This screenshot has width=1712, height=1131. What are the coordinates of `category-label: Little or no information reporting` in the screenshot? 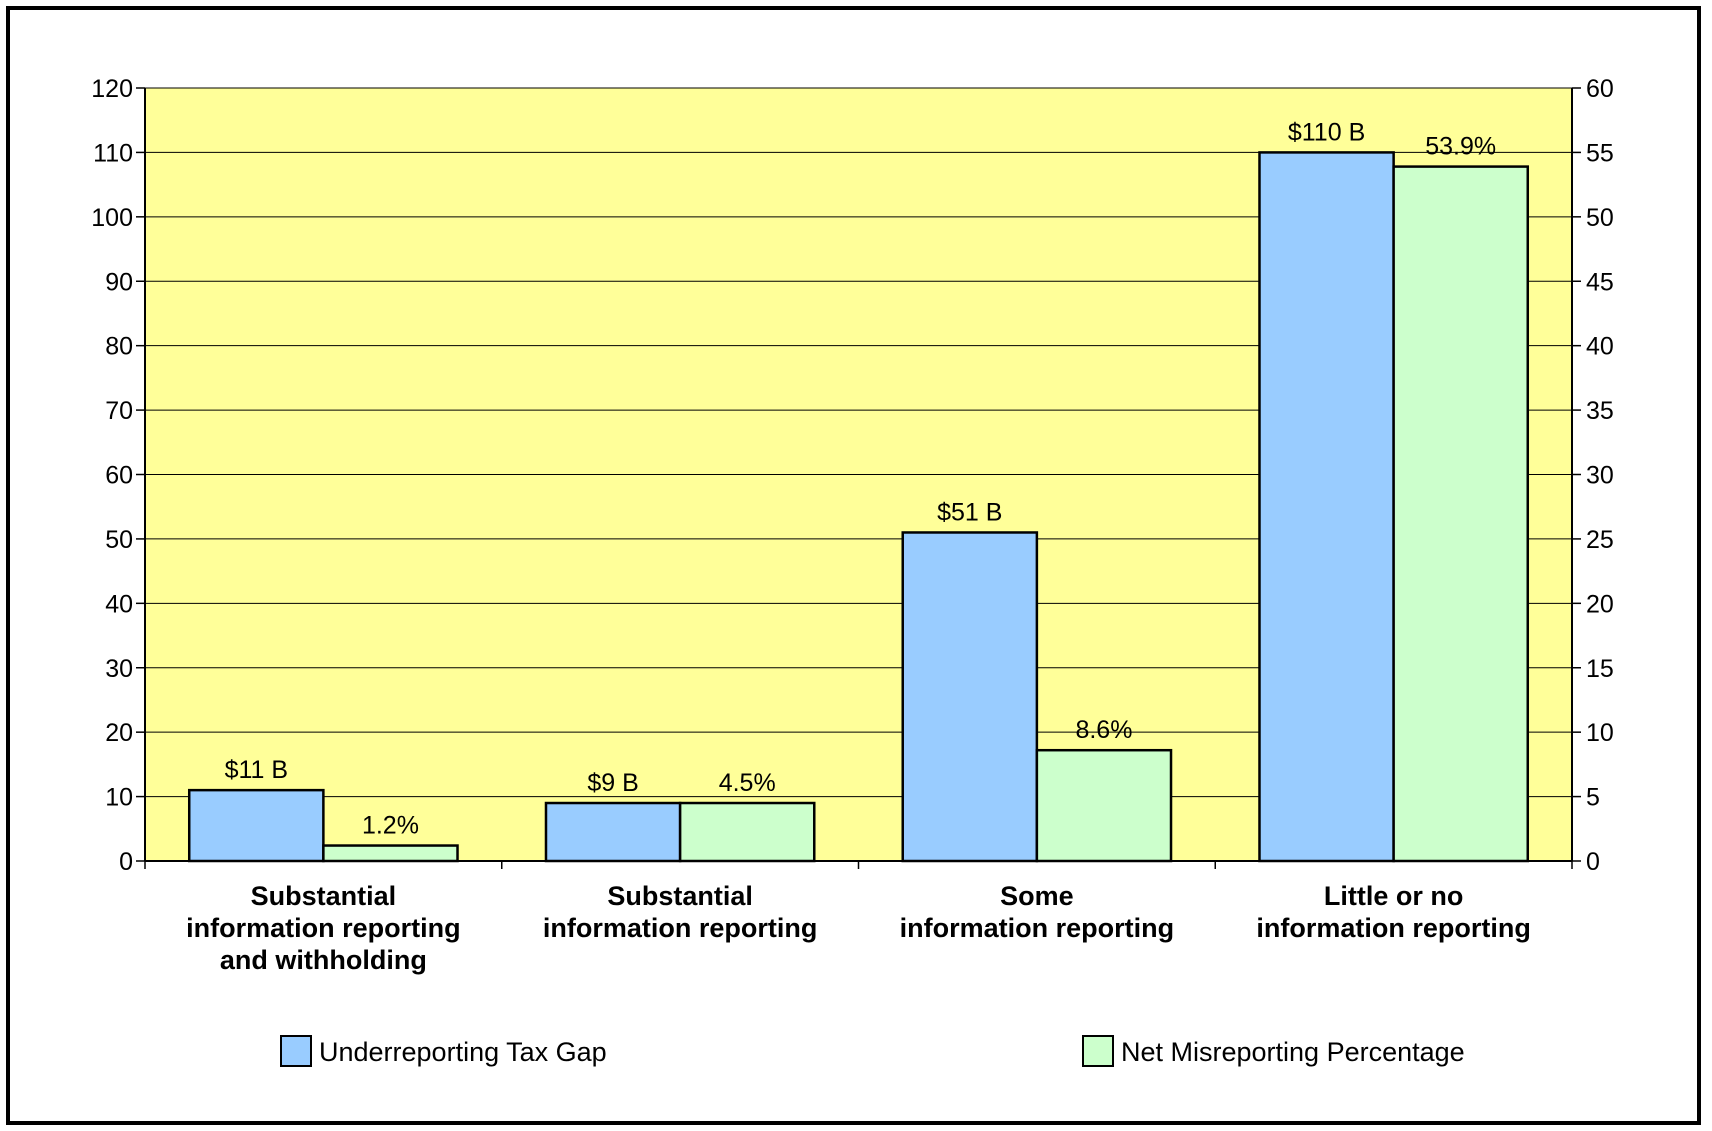 It's located at (1393, 912).